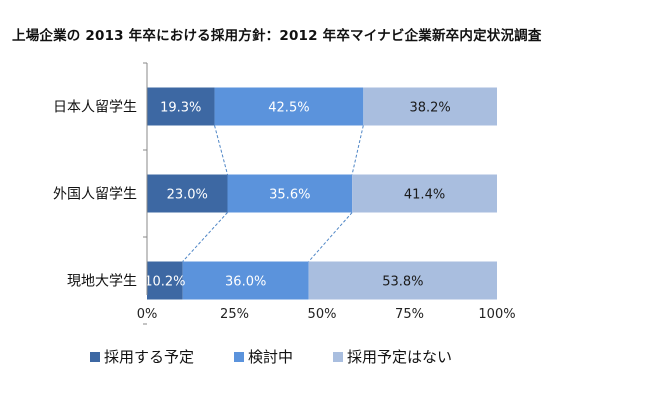 Image resolution: width=650 pixels, height=401 pixels. What do you see at coordinates (409, 314) in the screenshot?
I see `x-tick-label: 75%` at bounding box center [409, 314].